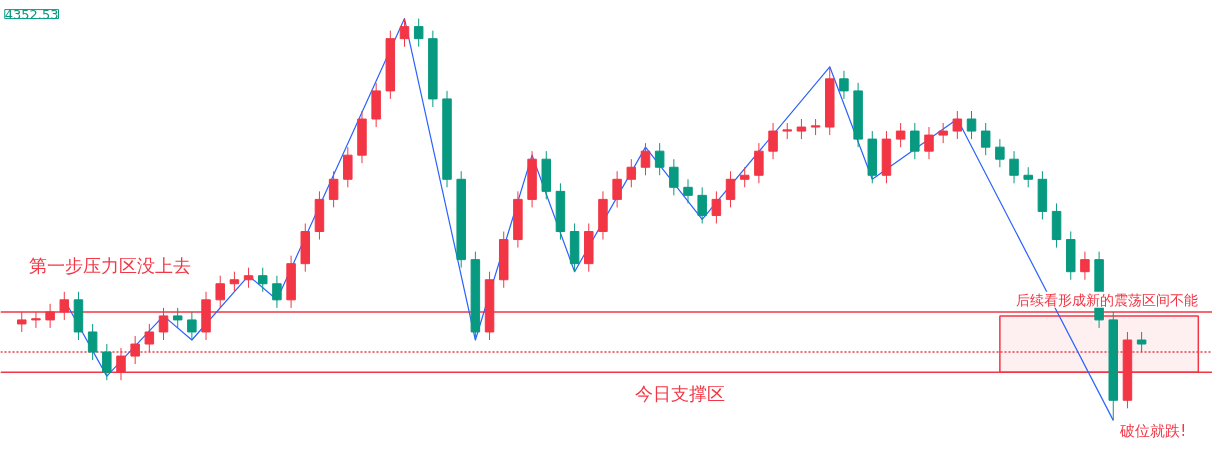 This screenshot has width=1212, height=452. Describe the element at coordinates (31, 14) in the screenshot. I see `annotation: 4352.53` at that location.